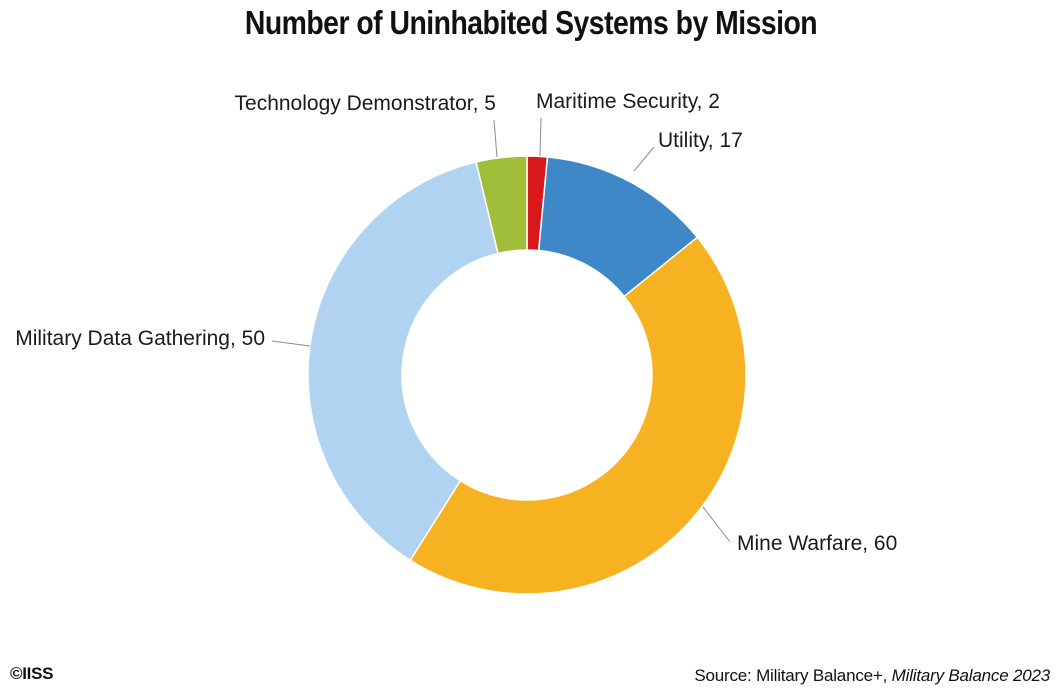 The image size is (1062, 693). What do you see at coordinates (628, 101) in the screenshot?
I see `slice-label: Maritime Security, 2` at bounding box center [628, 101].